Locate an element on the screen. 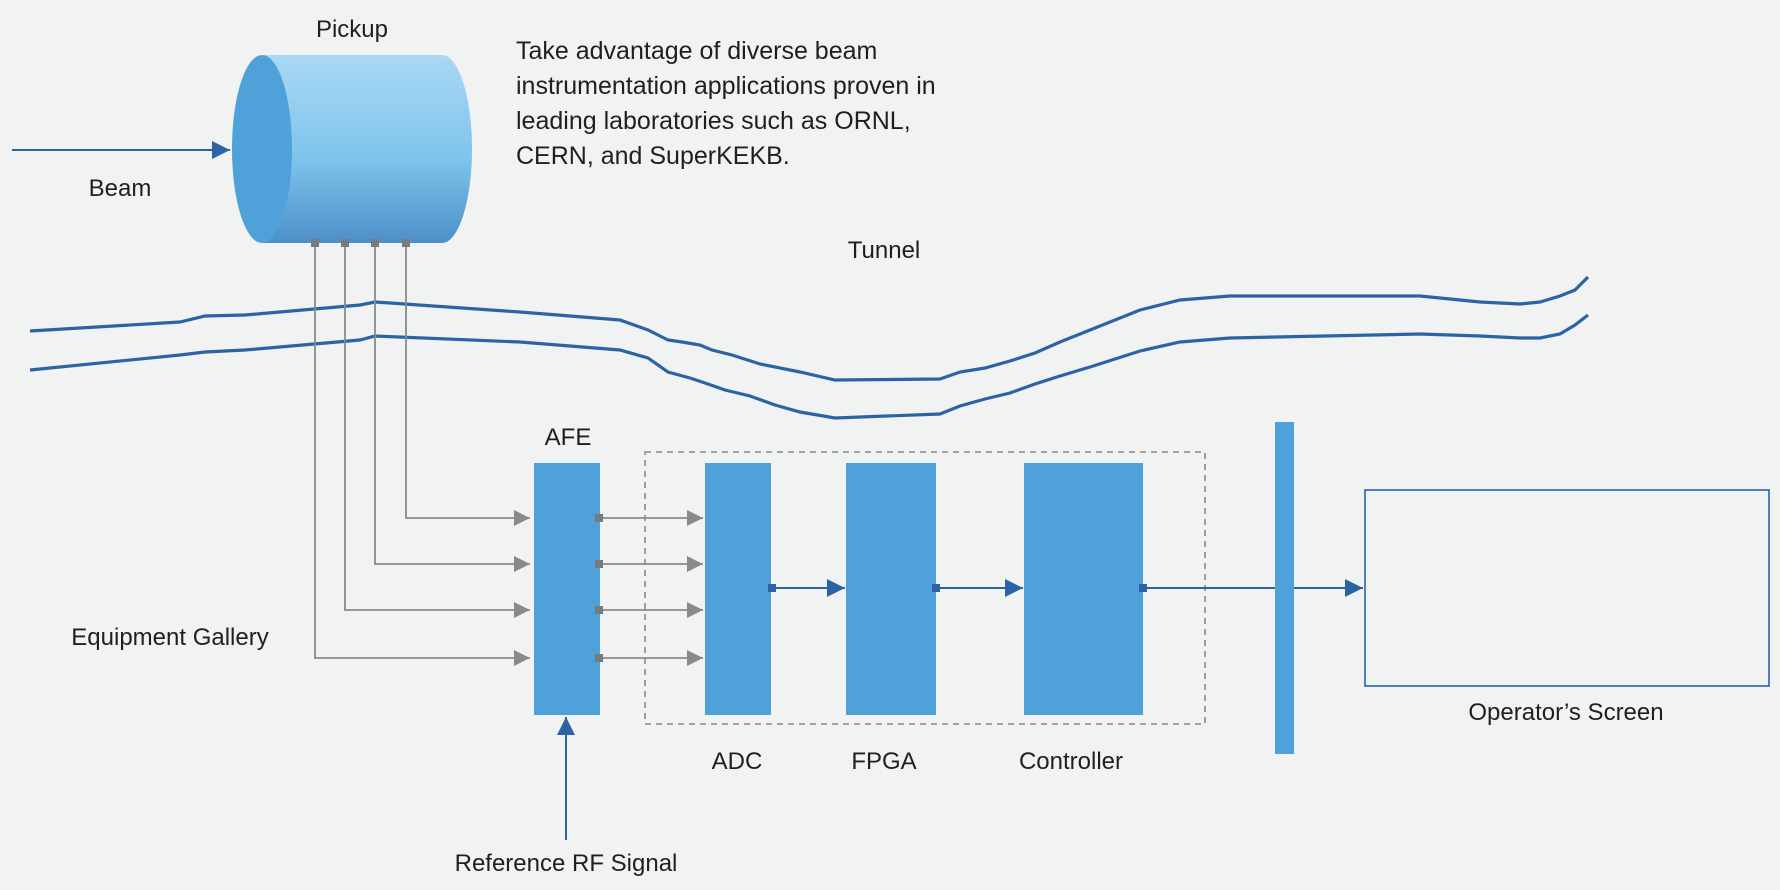 This screenshot has width=1780, height=890. network-bar is located at coordinates (1284, 588).